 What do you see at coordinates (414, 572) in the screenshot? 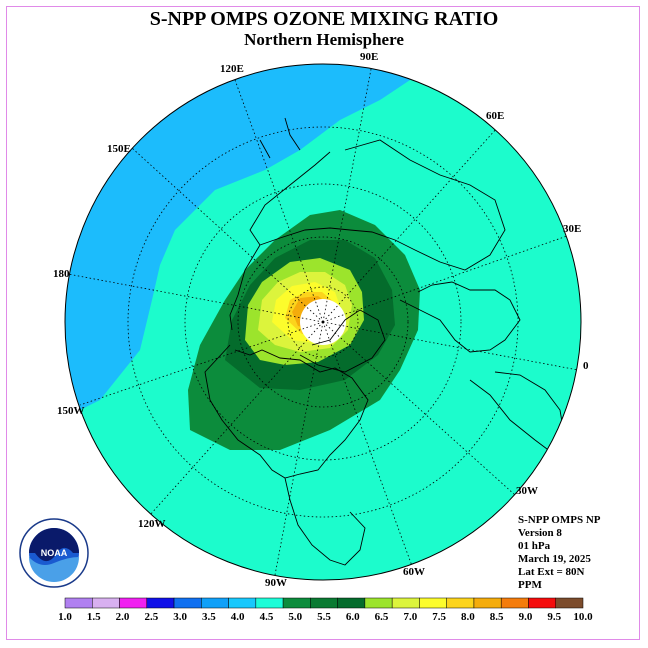
I see `lon-label-60w: 60W` at bounding box center [414, 572].